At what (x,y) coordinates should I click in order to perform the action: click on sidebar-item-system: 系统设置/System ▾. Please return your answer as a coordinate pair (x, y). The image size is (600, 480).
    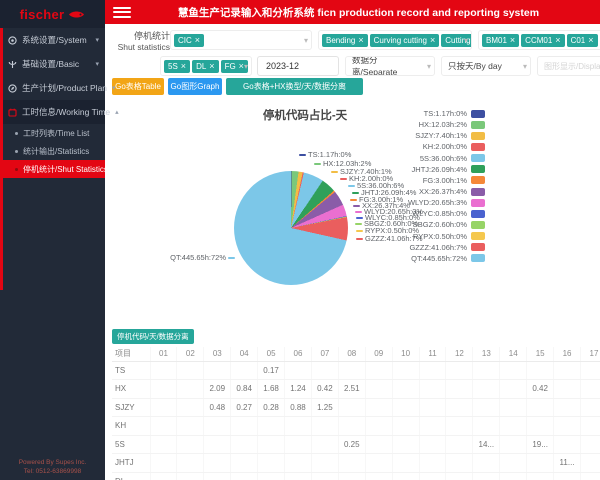
    Looking at the image, I should click on (52, 40).